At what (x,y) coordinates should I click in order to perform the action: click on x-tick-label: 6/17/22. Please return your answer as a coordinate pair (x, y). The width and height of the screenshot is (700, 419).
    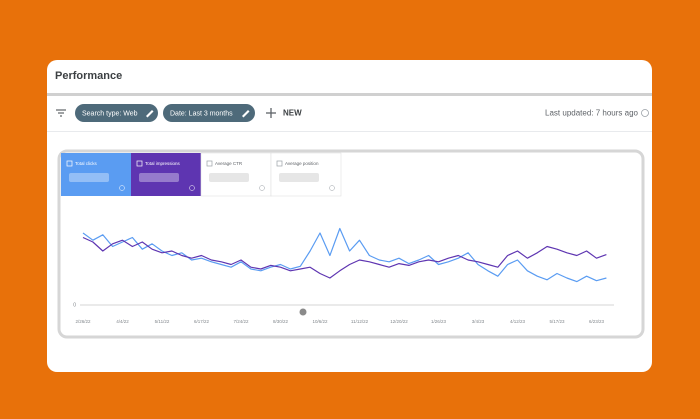
    Looking at the image, I should click on (202, 321).